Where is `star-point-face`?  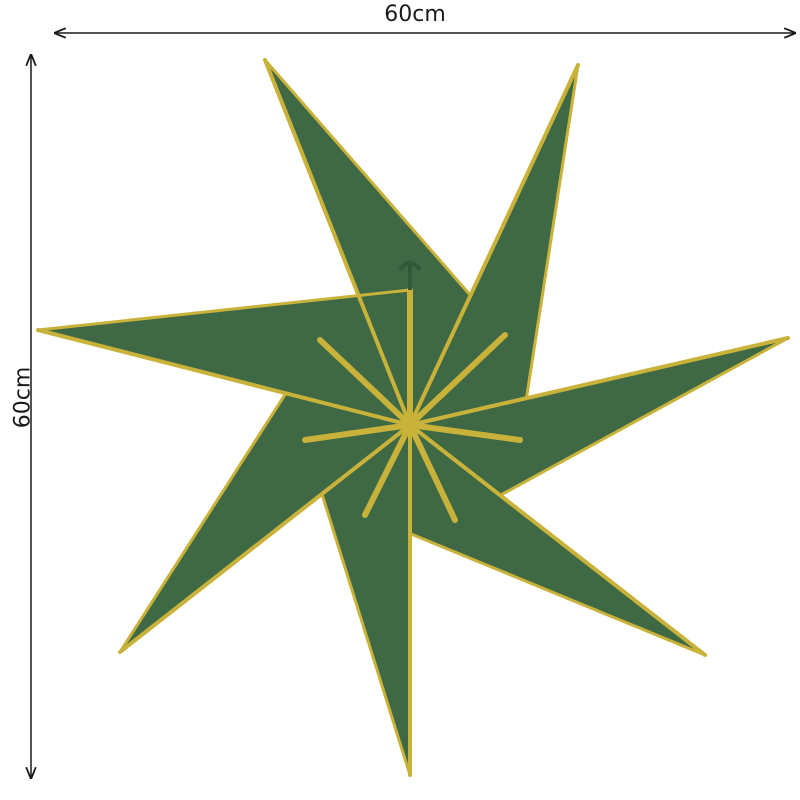 star-point-face is located at coordinates (224, 357).